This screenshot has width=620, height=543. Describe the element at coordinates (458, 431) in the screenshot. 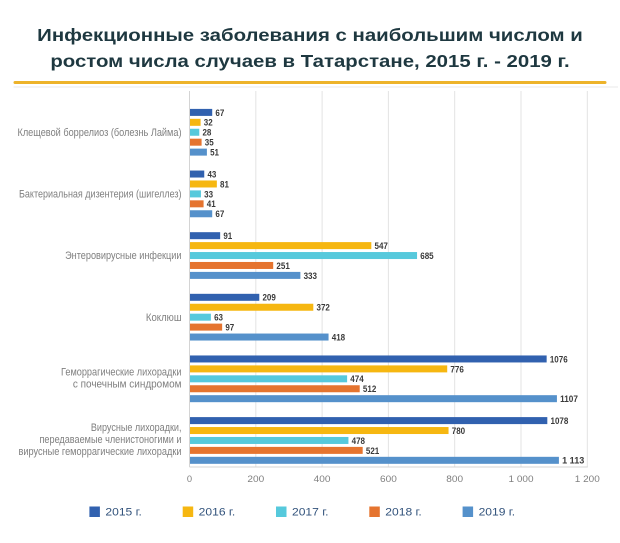

I see `svg-text: 780` at that location.